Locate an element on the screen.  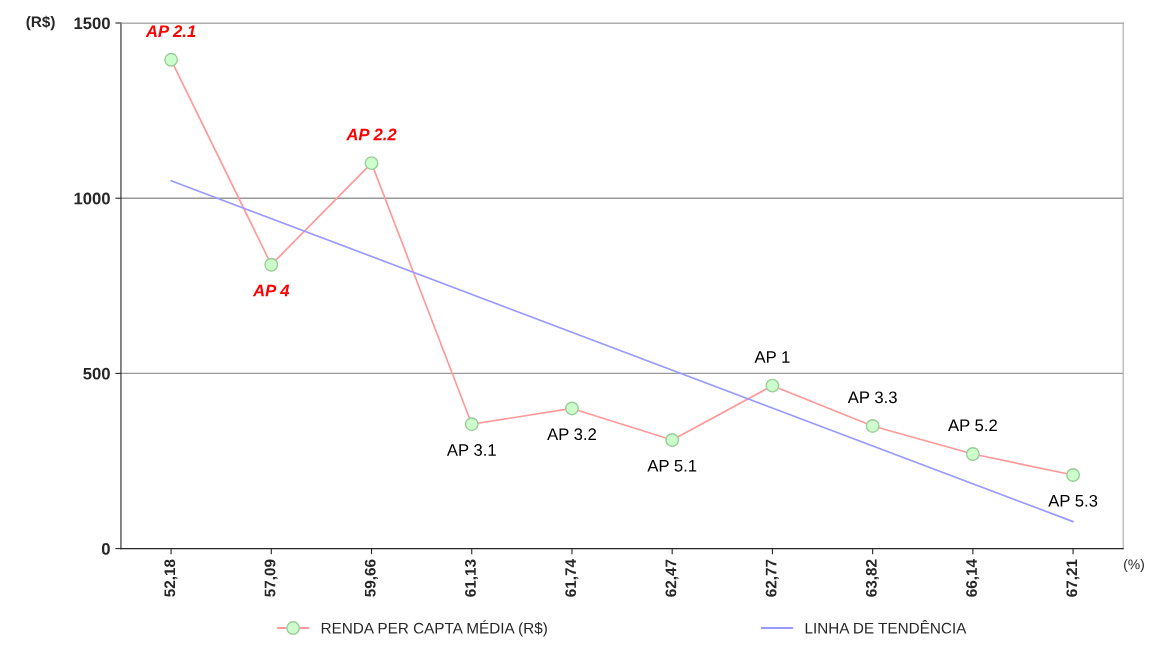
x-tick-label: 62,47 is located at coordinates (672, 578).